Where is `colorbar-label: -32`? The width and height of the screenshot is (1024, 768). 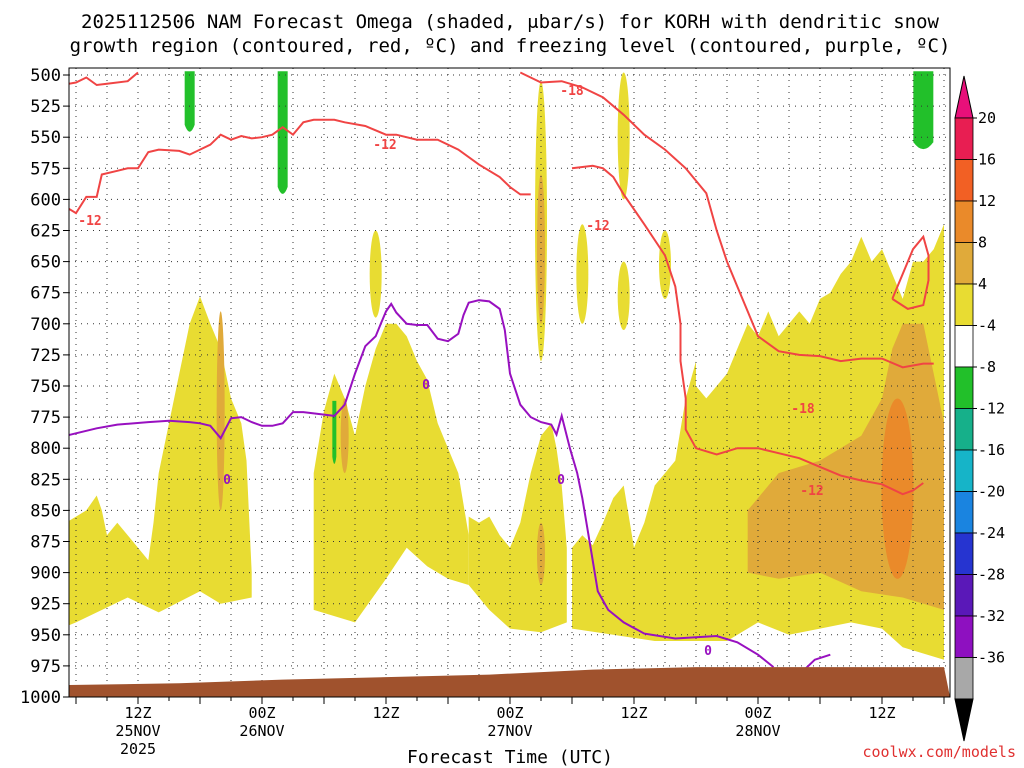 colorbar-label: -32 is located at coordinates (991, 616).